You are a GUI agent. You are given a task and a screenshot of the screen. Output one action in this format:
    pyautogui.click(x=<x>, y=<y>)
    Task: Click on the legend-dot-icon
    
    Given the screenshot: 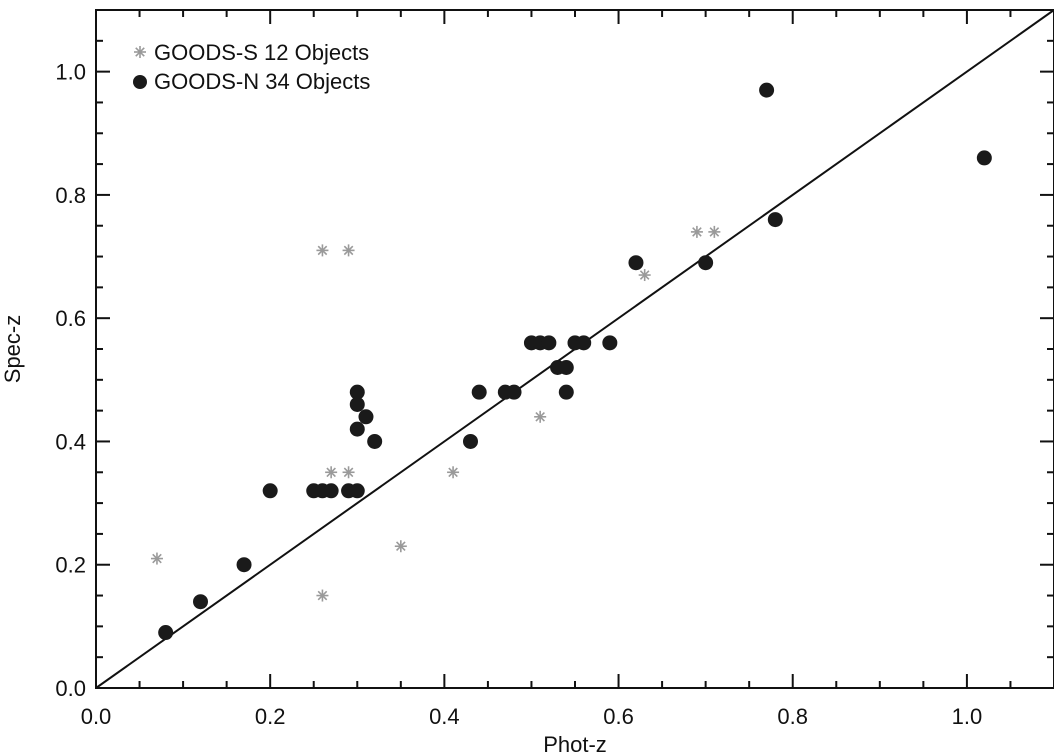 What is the action you would take?
    pyautogui.click(x=140, y=82)
    